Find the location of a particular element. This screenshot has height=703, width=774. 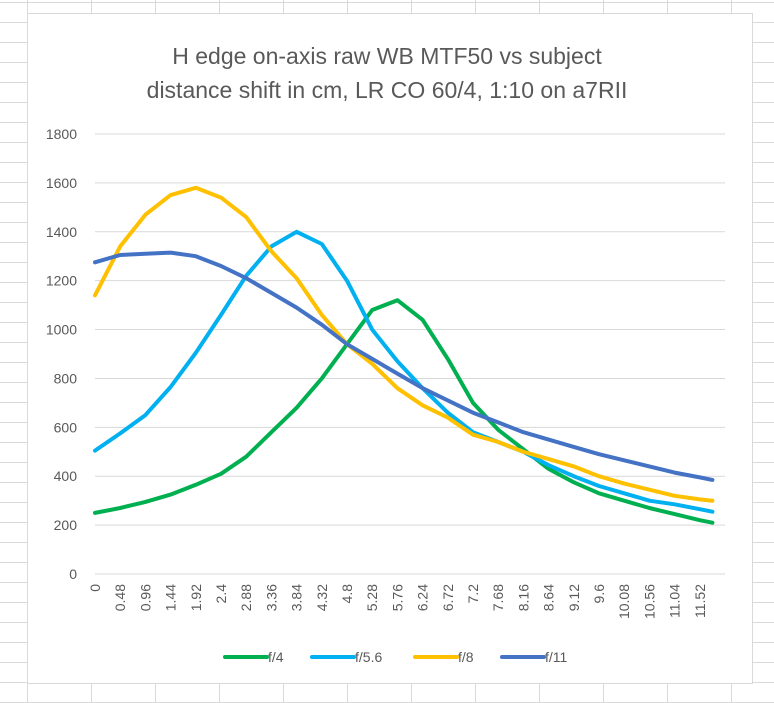

x-tick-label: 9.12 is located at coordinates (574, 597).